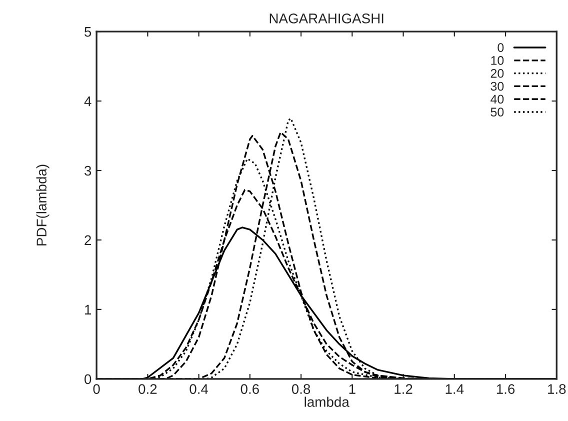  What do you see at coordinates (87, 240) in the screenshot?
I see `y-tick-label: 2` at bounding box center [87, 240].